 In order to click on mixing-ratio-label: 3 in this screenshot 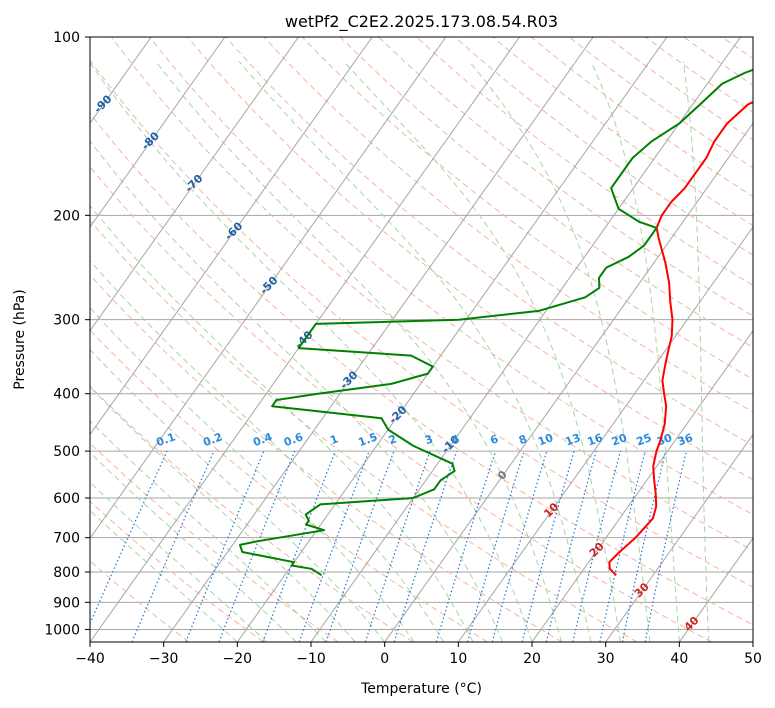, I will do `click(429, 439)`.